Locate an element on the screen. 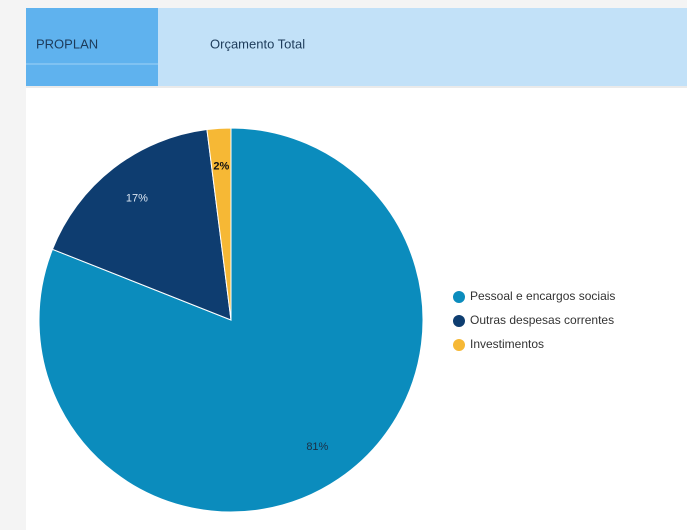 This screenshot has width=687, height=530. legend-label: Pessoal e encargos sociais is located at coordinates (542, 296).